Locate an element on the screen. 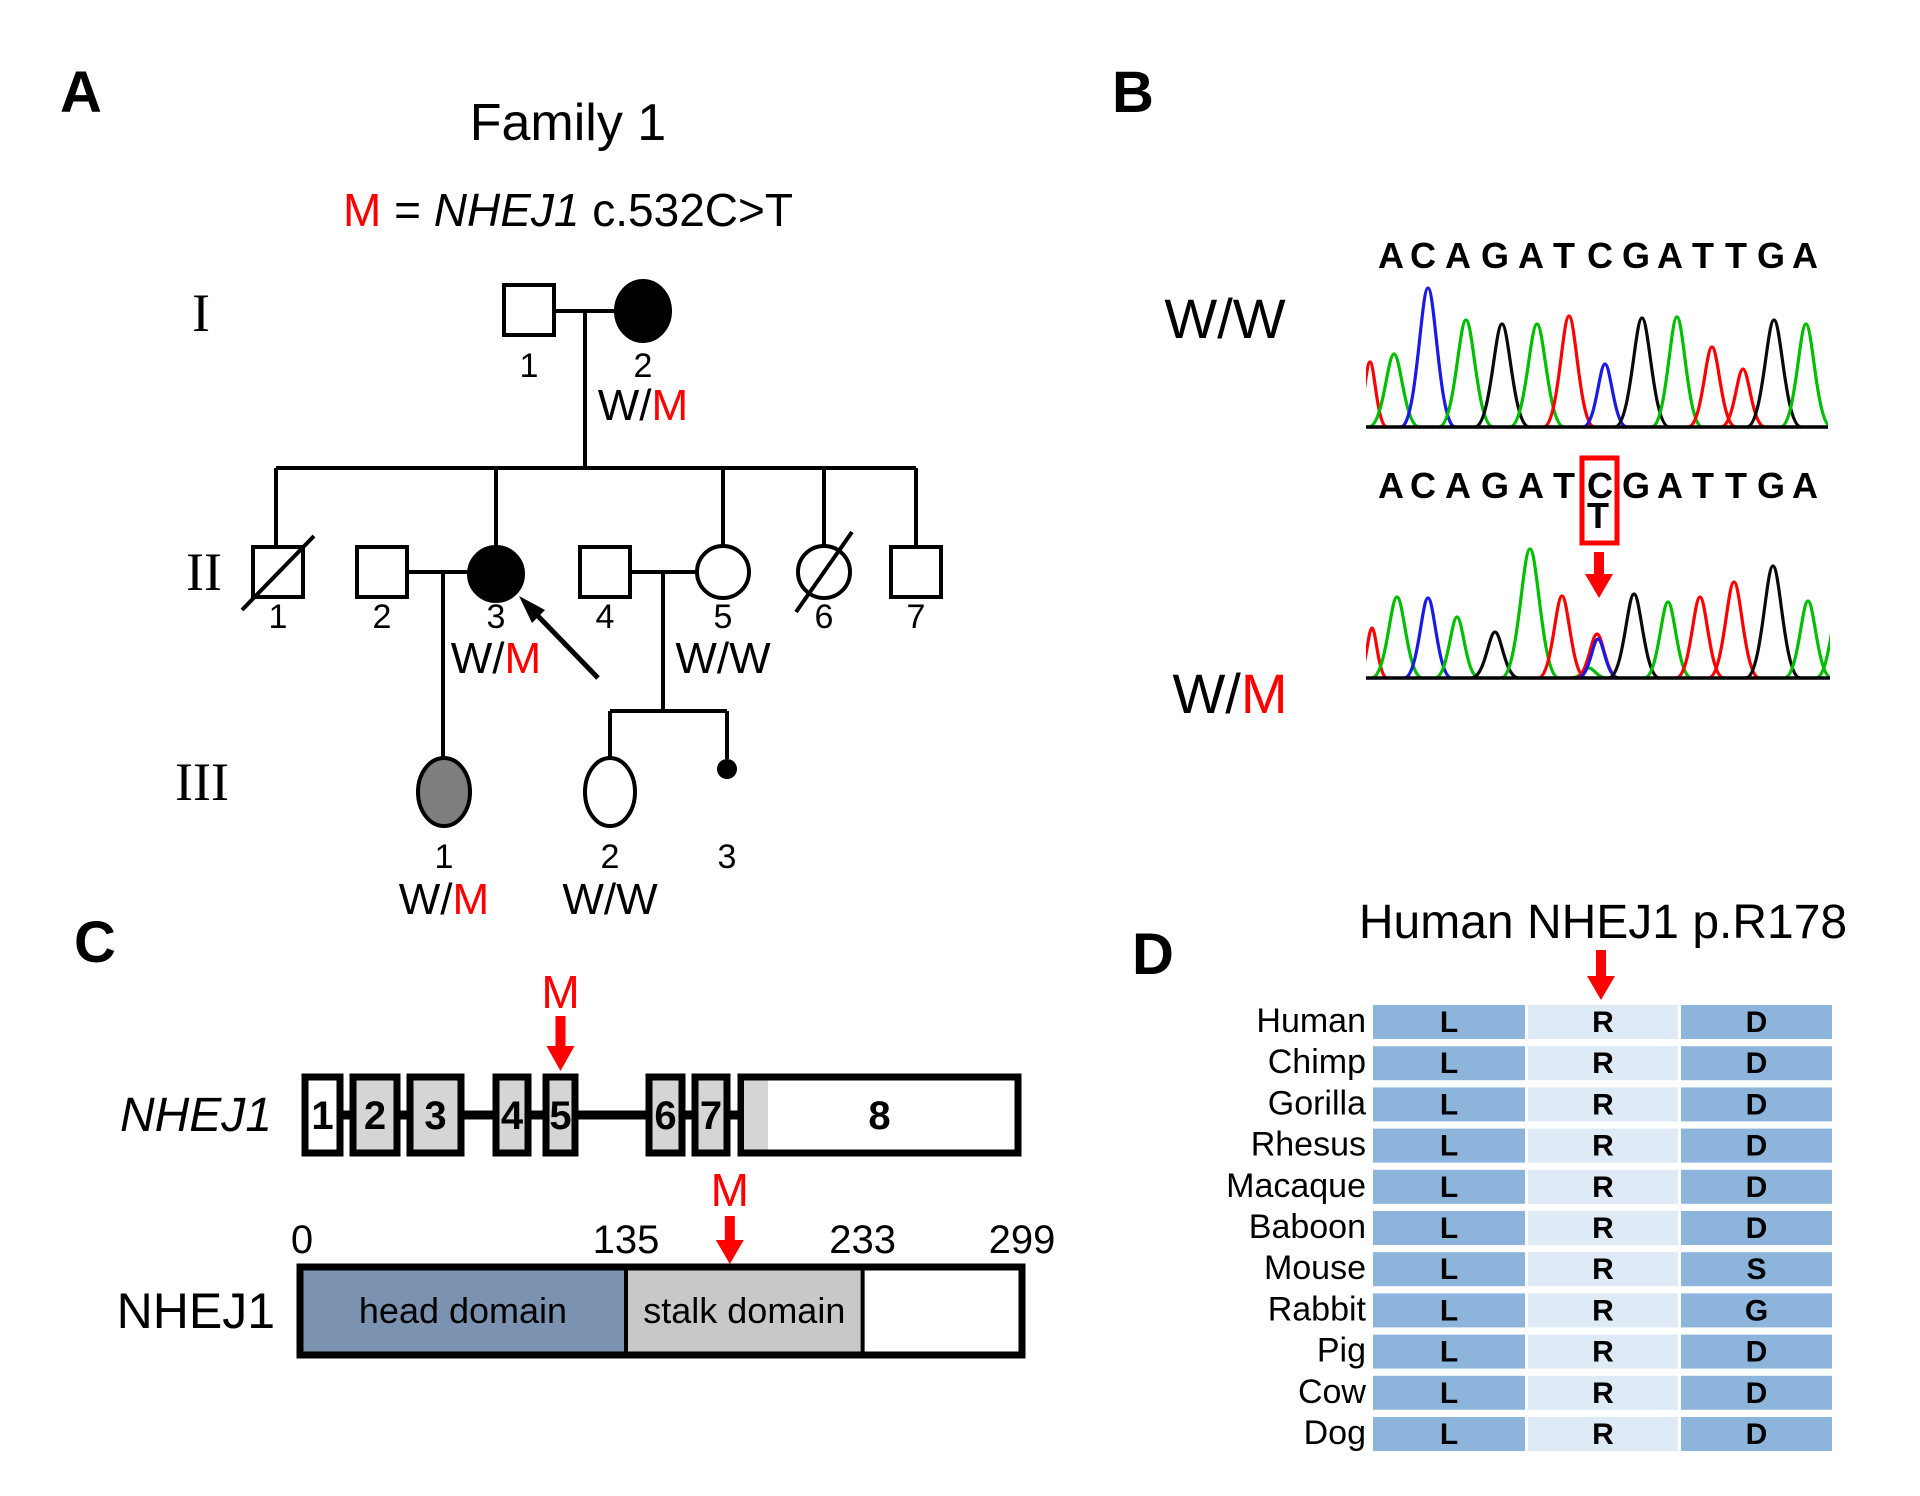 The width and height of the screenshot is (1920, 1496). species-label-rabbit: Rabbit is located at coordinates (1317, 1309).